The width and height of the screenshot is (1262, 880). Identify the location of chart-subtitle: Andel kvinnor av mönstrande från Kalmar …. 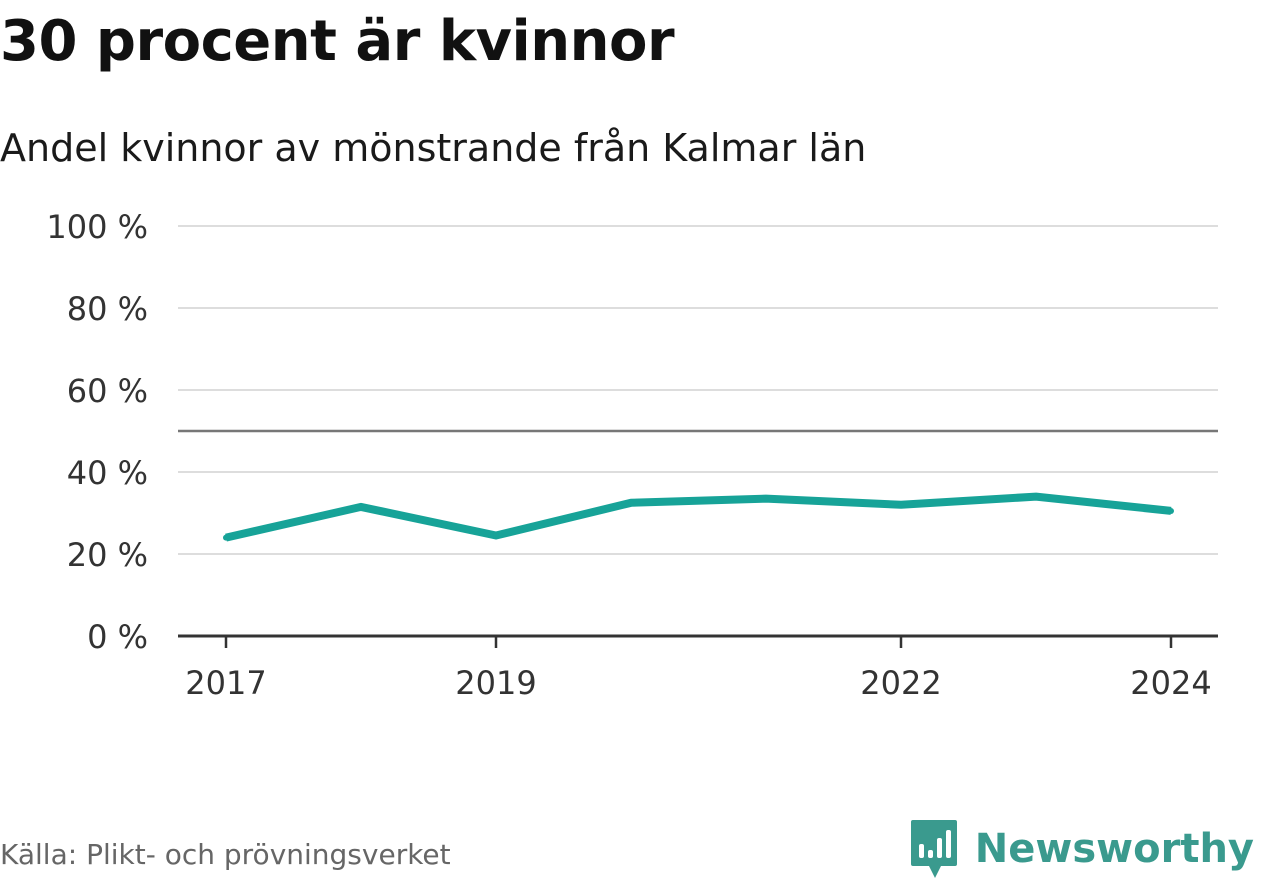
(433, 148).